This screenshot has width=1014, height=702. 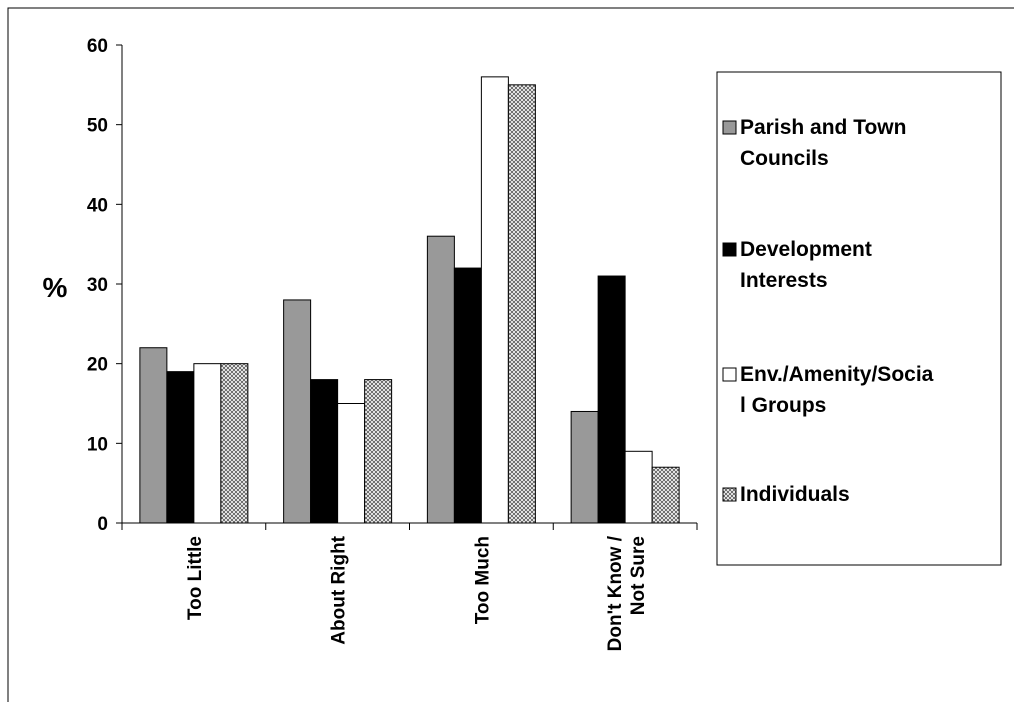 I want to click on legend-label: Individuals, so click(x=795, y=494).